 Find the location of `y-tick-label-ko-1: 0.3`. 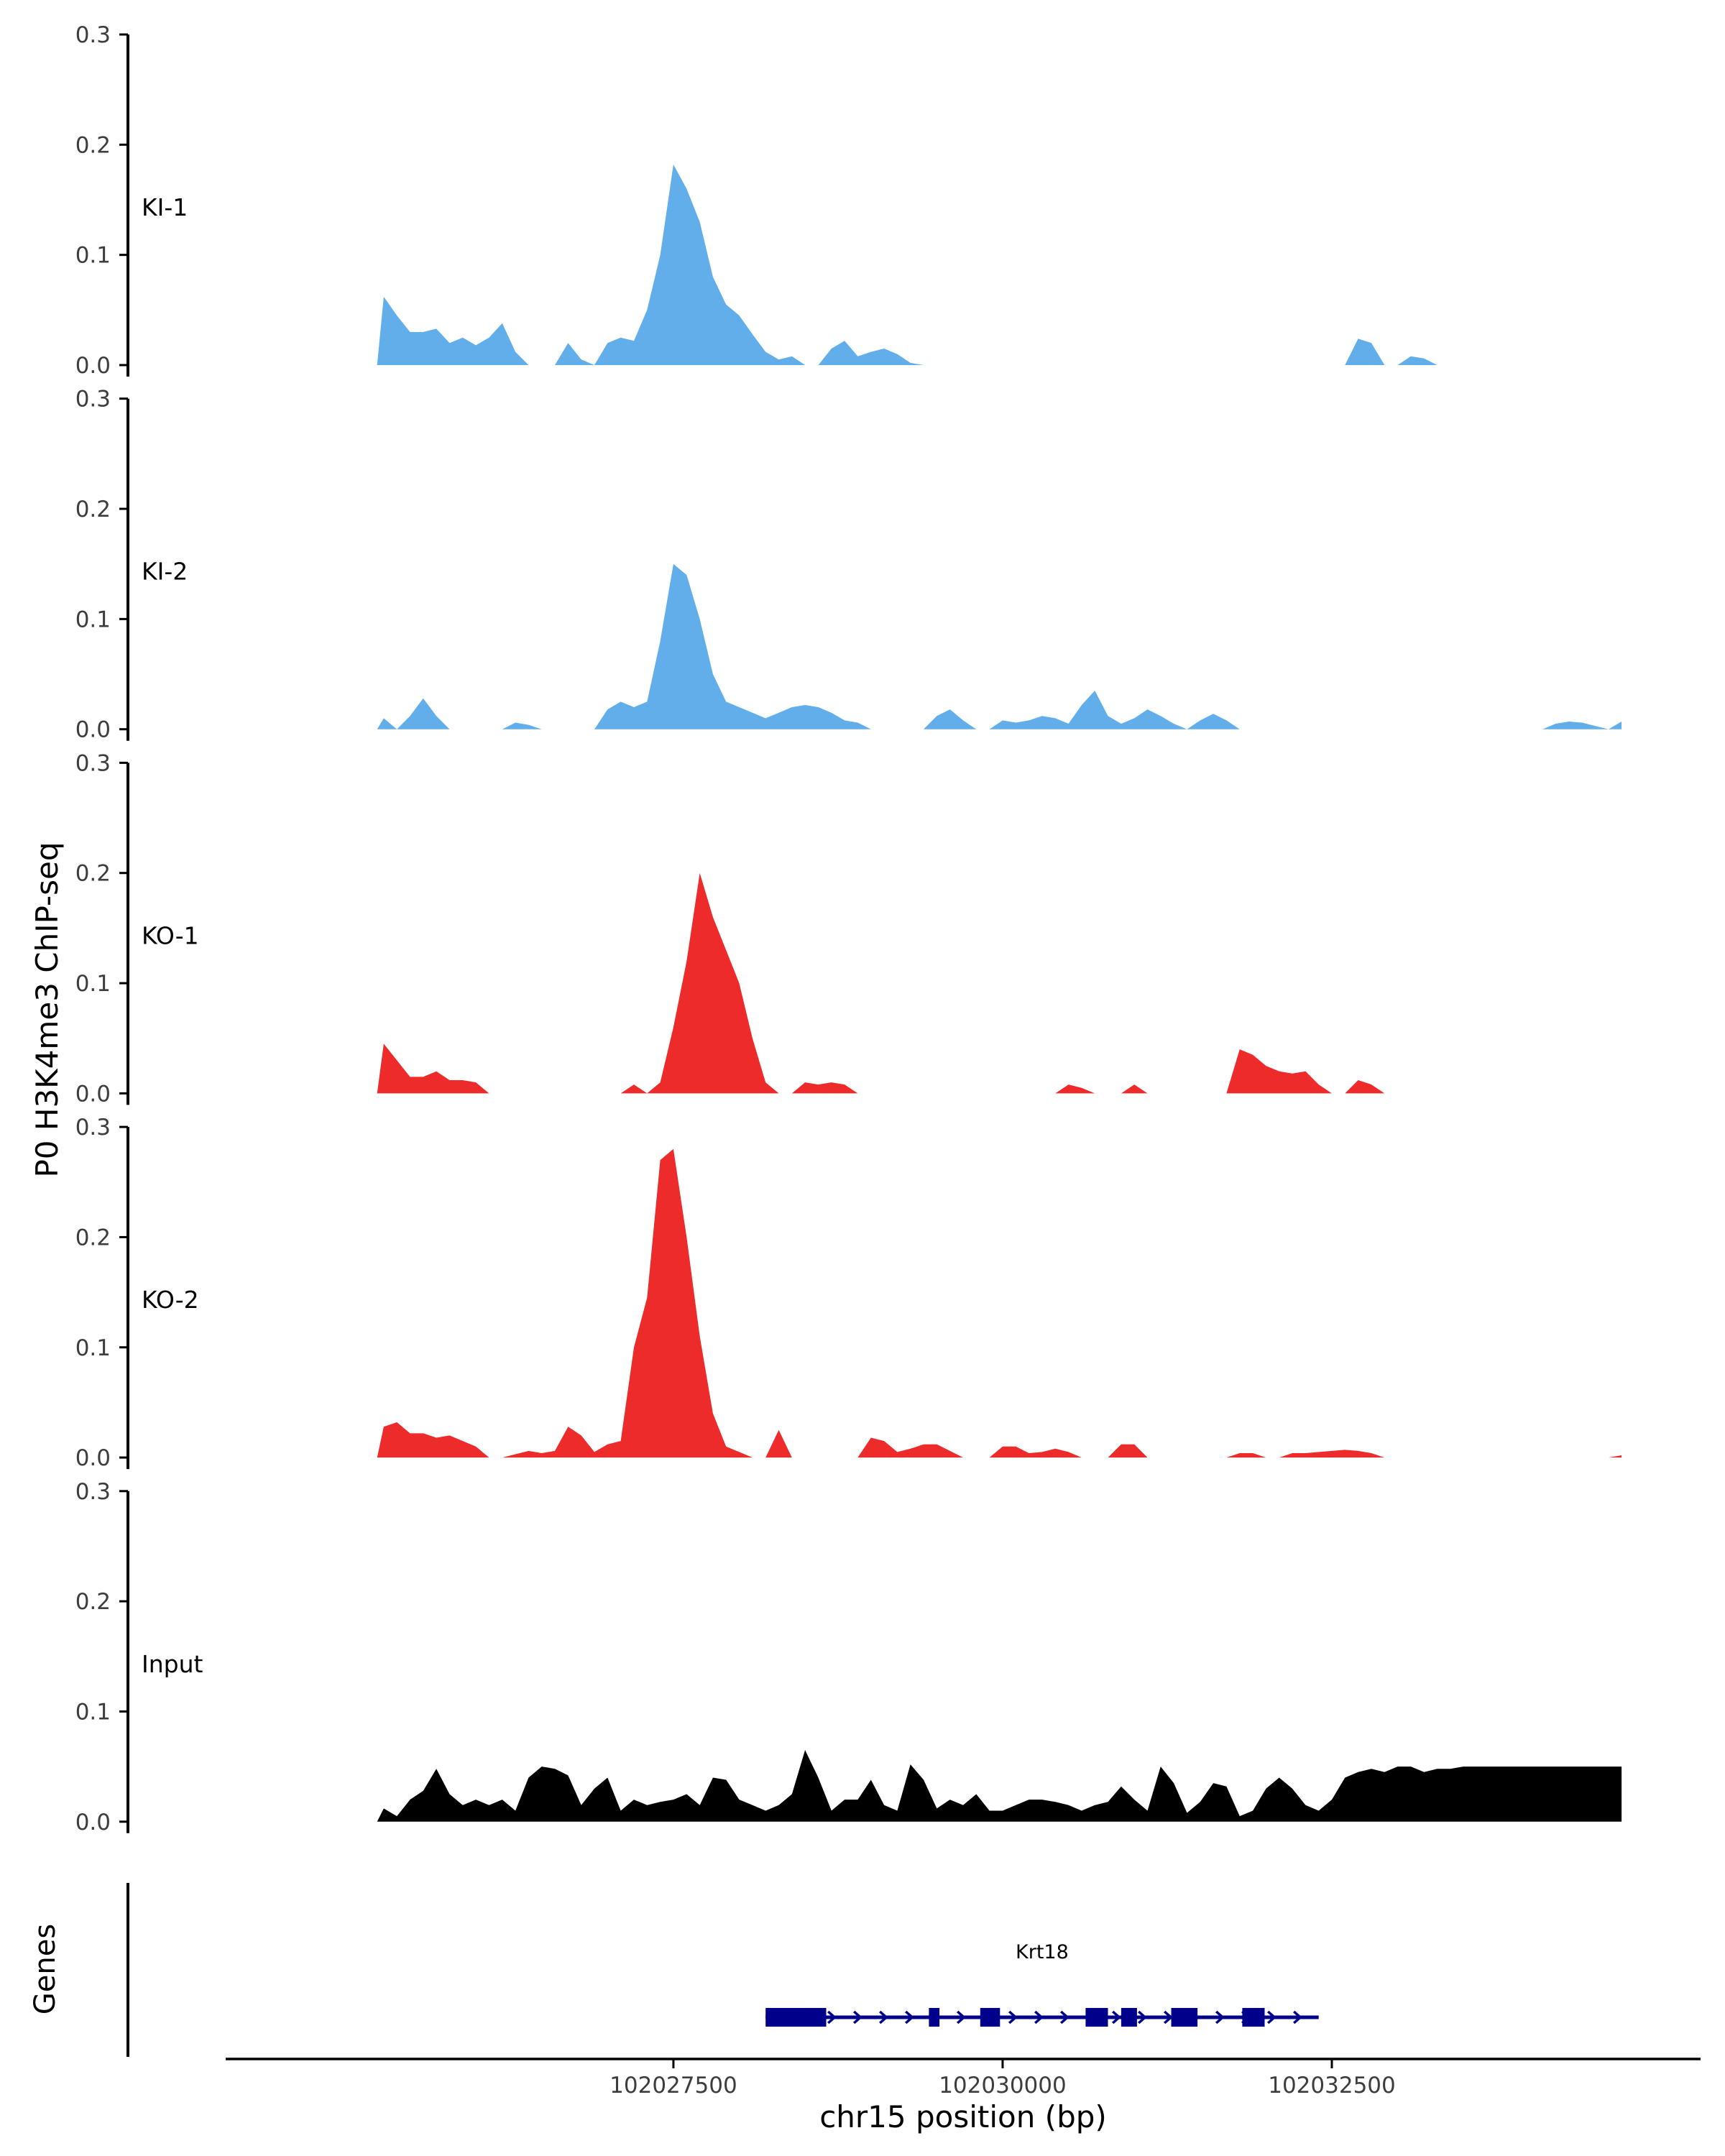

y-tick-label-ko-1: 0.3 is located at coordinates (93, 763).